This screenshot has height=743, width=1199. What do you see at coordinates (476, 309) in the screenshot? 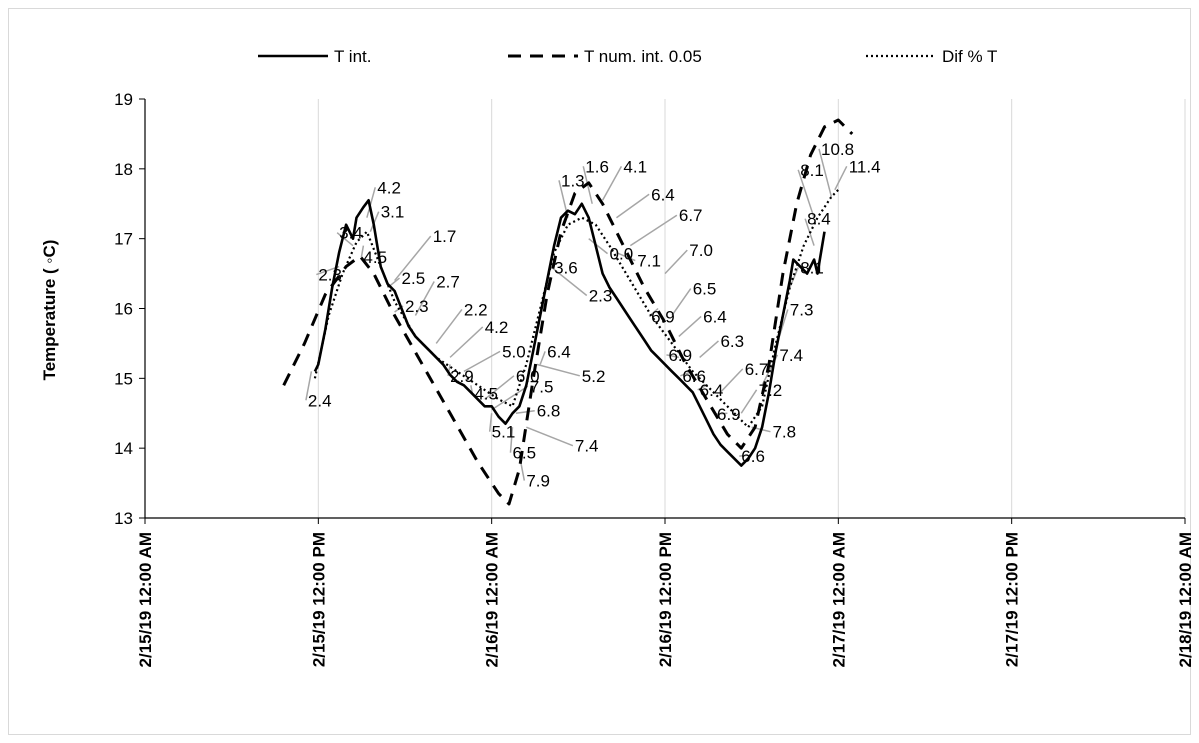
I see `data-label: 2.2` at bounding box center [476, 309].